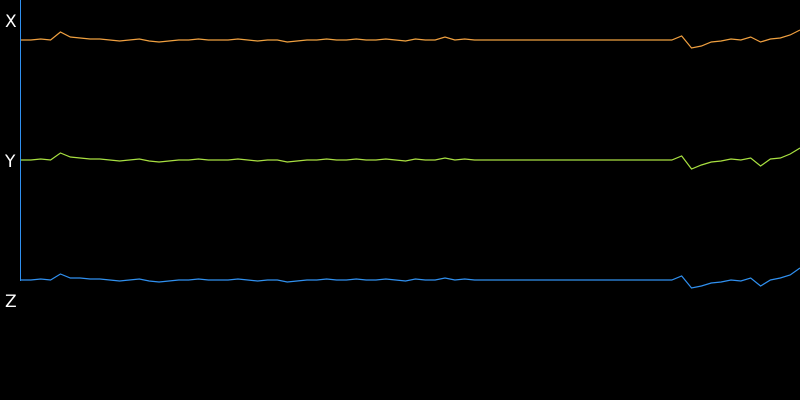  Describe the element at coordinates (10, 162) in the screenshot. I see `trace-label: Y` at that location.